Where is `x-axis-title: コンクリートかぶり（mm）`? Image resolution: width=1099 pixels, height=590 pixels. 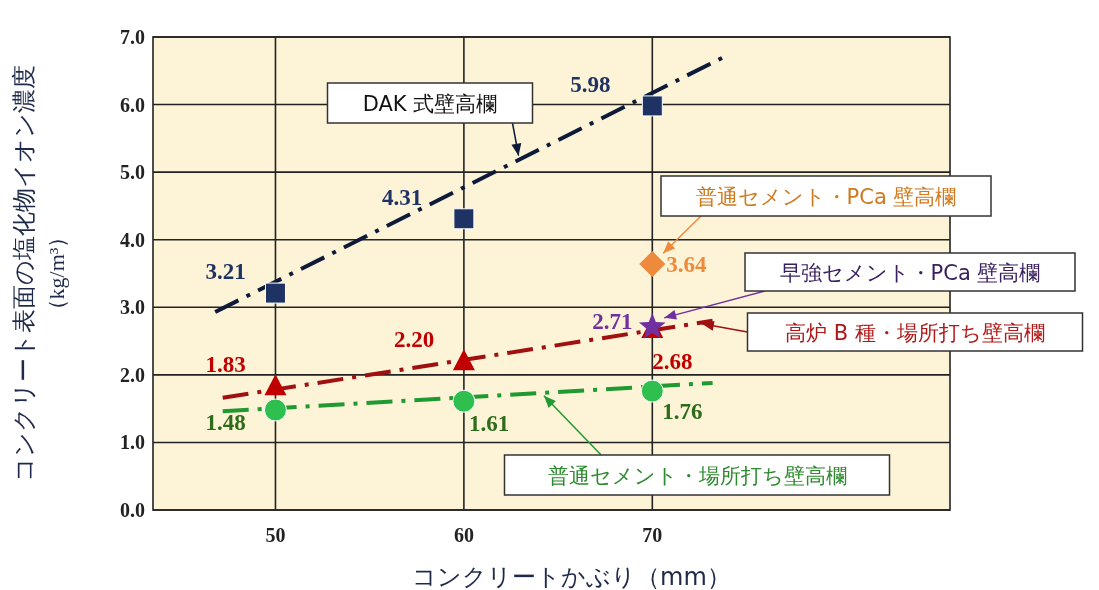
x-axis-title: コンクリートかぶり（mm） is located at coordinates (571, 576).